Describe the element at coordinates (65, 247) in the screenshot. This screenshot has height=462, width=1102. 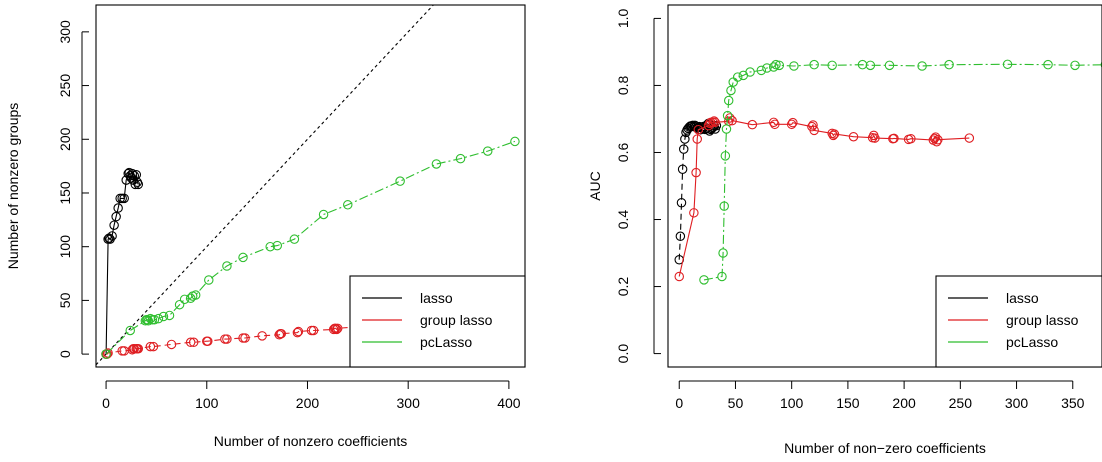
I see `y-tick-label: 100` at that location.